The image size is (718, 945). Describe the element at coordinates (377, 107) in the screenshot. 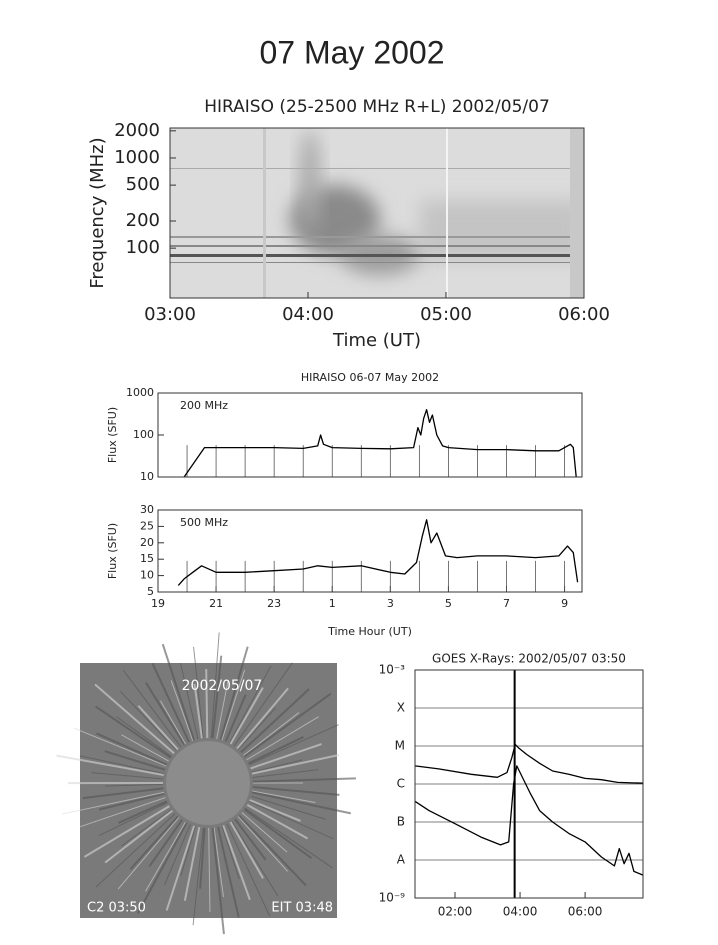

I see `chart-title: HIRAISO (25-2500 MHz R+L) 2002/05/07` at that location.